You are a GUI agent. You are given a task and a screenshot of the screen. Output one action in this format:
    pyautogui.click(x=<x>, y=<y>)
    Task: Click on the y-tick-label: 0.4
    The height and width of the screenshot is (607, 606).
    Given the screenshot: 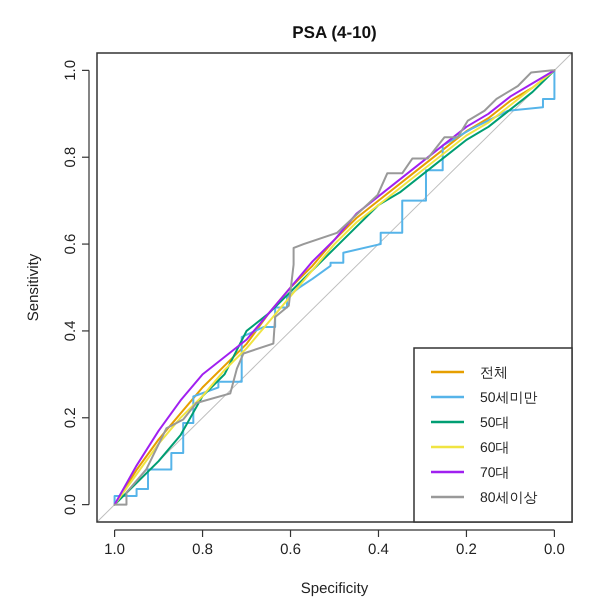 What is the action you would take?
    pyautogui.click(x=70, y=331)
    